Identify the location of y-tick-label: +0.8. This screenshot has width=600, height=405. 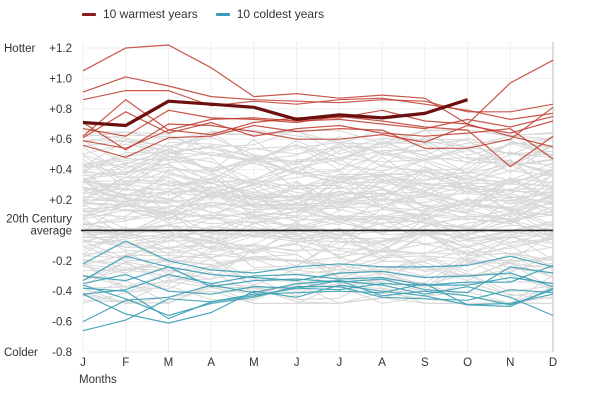
(60, 110).